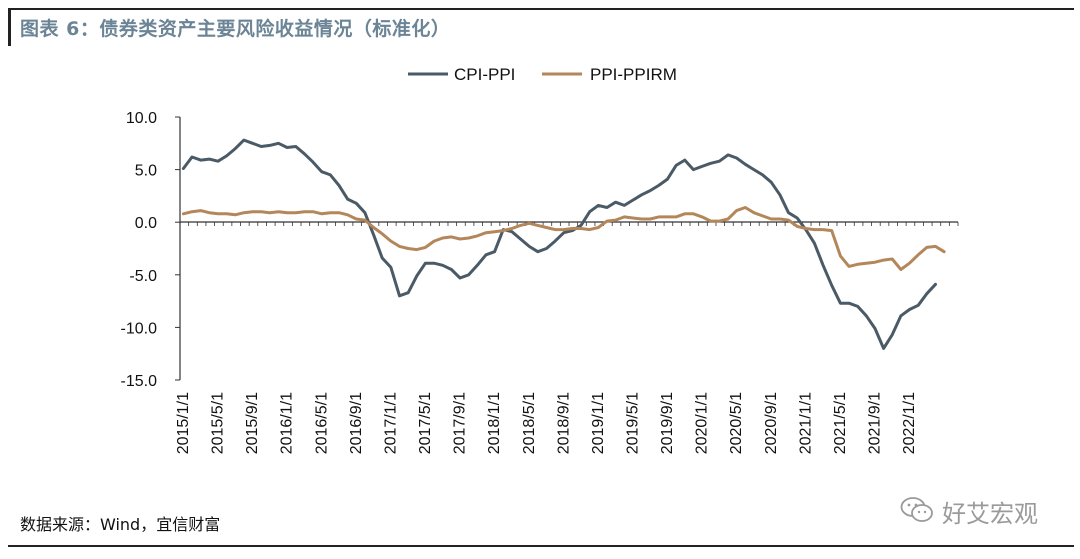 Image resolution: width=1080 pixels, height=559 pixels. What do you see at coordinates (151, 250) in the screenshot?
I see `y-axis: 10.0 5.0 0.0 -5.0 -10.0 -15.0` at bounding box center [151, 250].